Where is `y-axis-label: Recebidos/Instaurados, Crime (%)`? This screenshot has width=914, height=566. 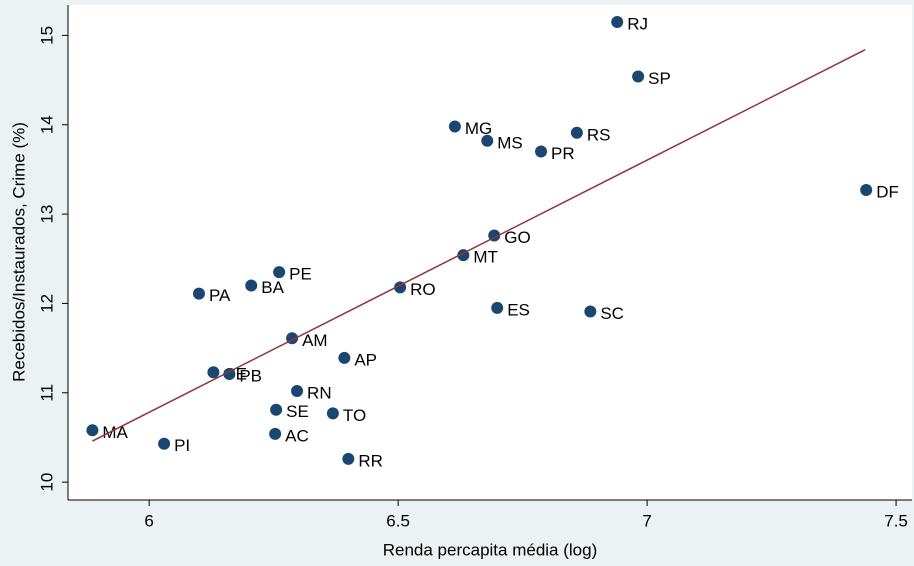
y-axis-label: Recebidos/Instaurados, Crime (%) is located at coordinates (18, 252).